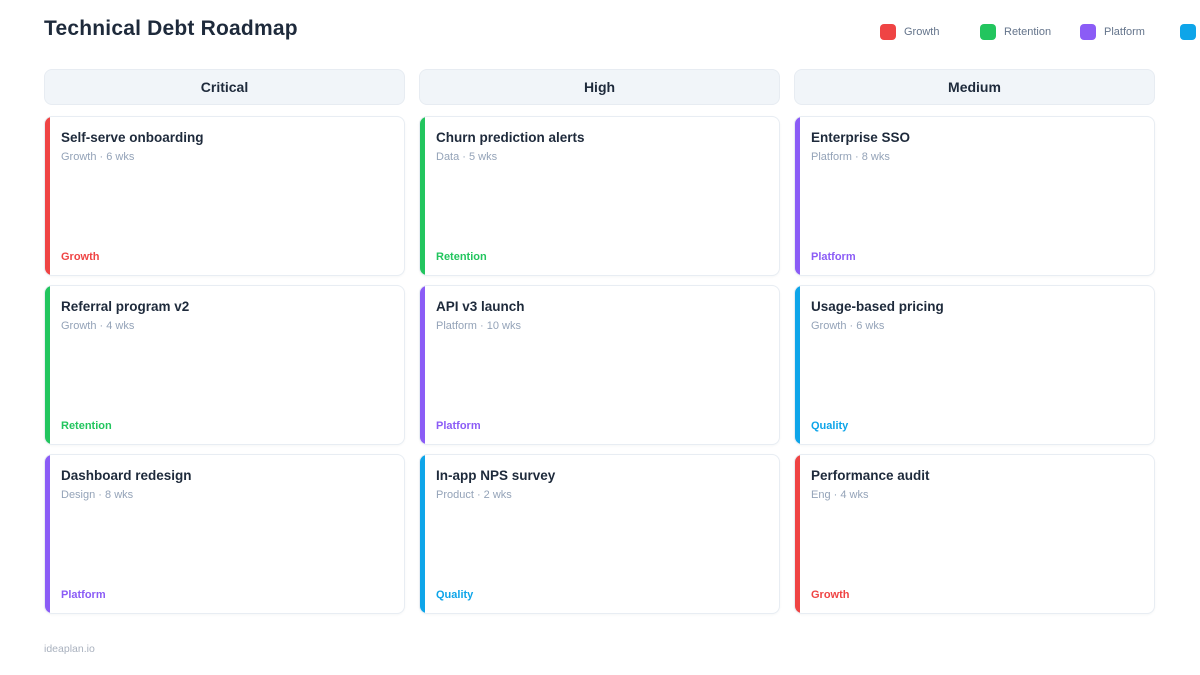 The height and width of the screenshot is (675, 1200). What do you see at coordinates (1124, 32) in the screenshot?
I see `legend-label: Platform` at bounding box center [1124, 32].